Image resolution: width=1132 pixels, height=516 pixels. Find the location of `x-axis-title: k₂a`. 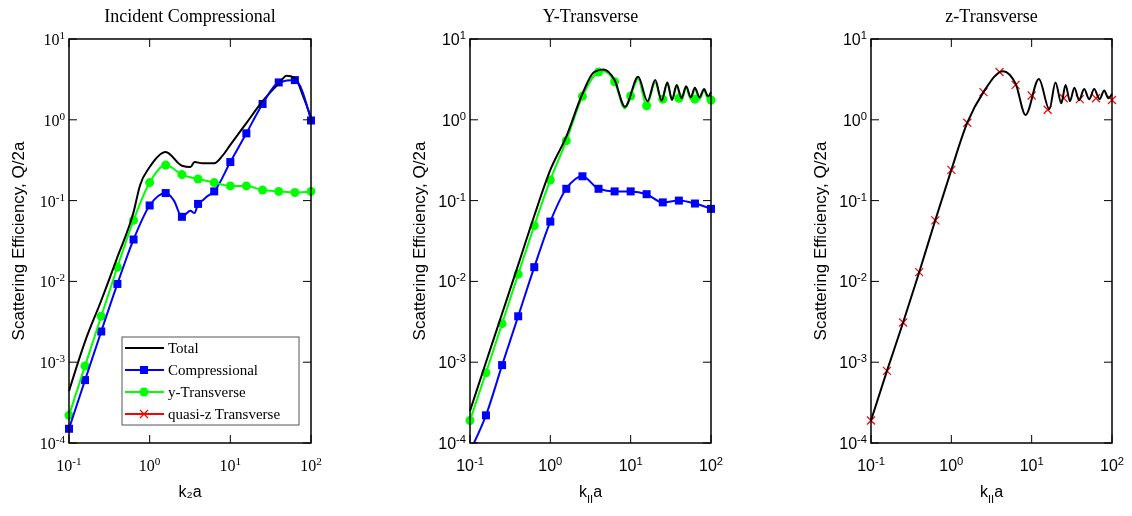

x-axis-title: k₂a is located at coordinates (190, 491).